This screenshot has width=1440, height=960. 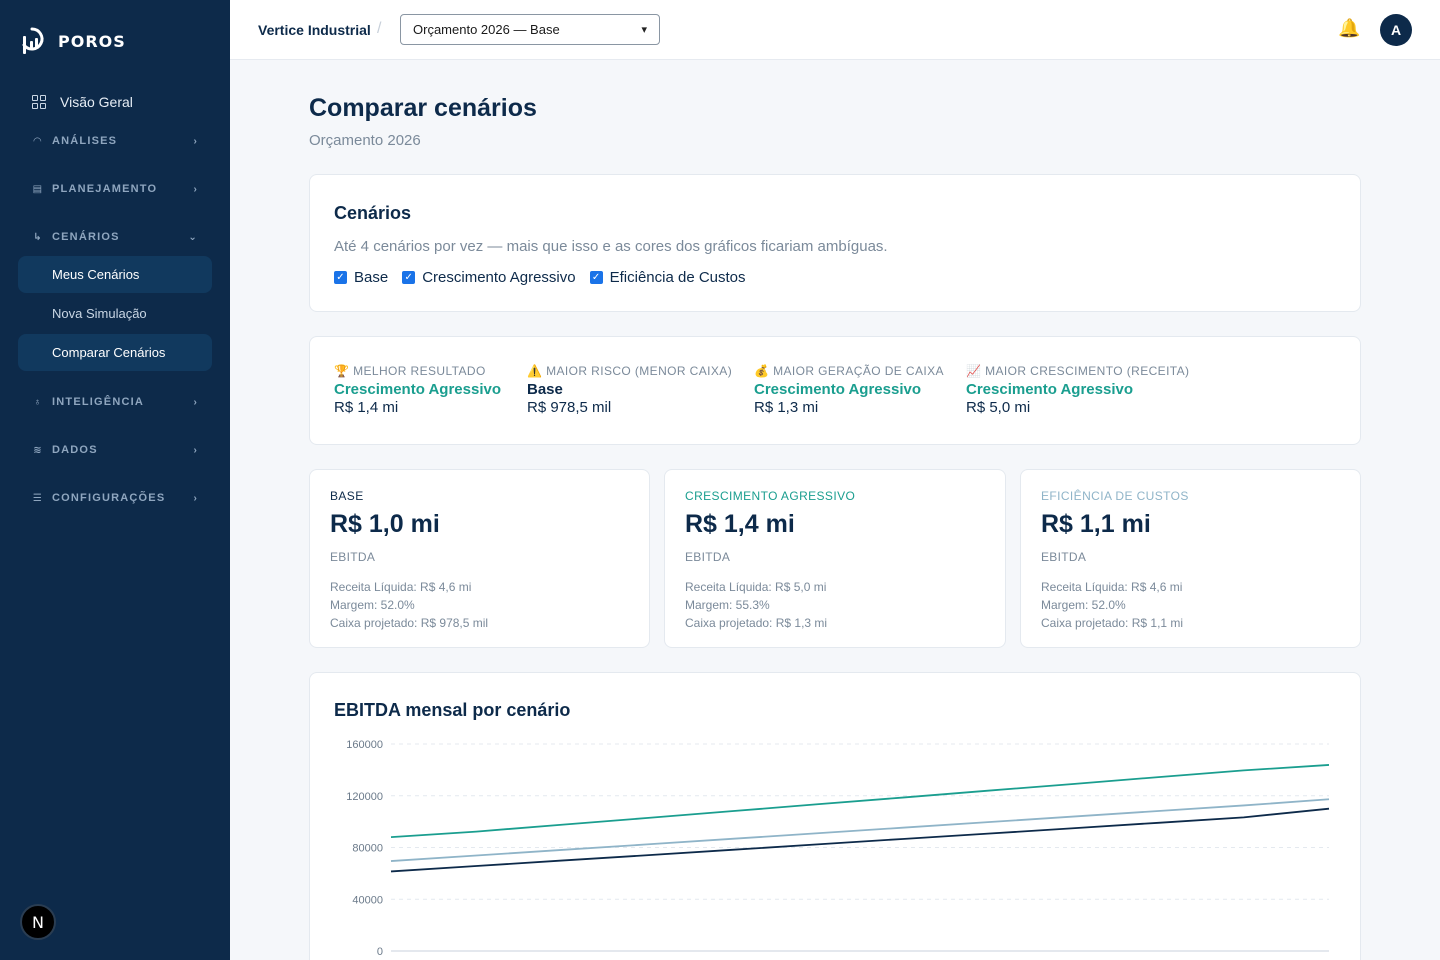 I want to click on budget-select: Orçamento 2026 — Base ▾, so click(x=530, y=29).